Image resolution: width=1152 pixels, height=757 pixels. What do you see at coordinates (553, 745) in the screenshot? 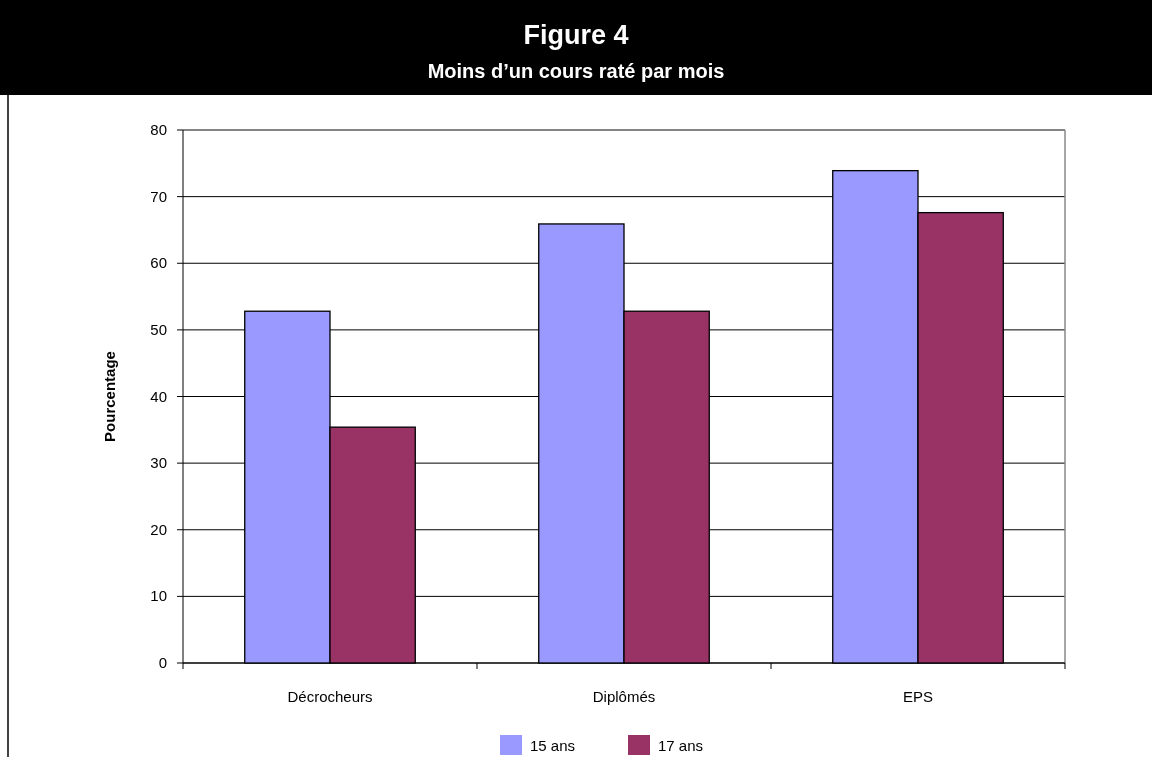
I see `legend-label: 15 ans` at bounding box center [553, 745].